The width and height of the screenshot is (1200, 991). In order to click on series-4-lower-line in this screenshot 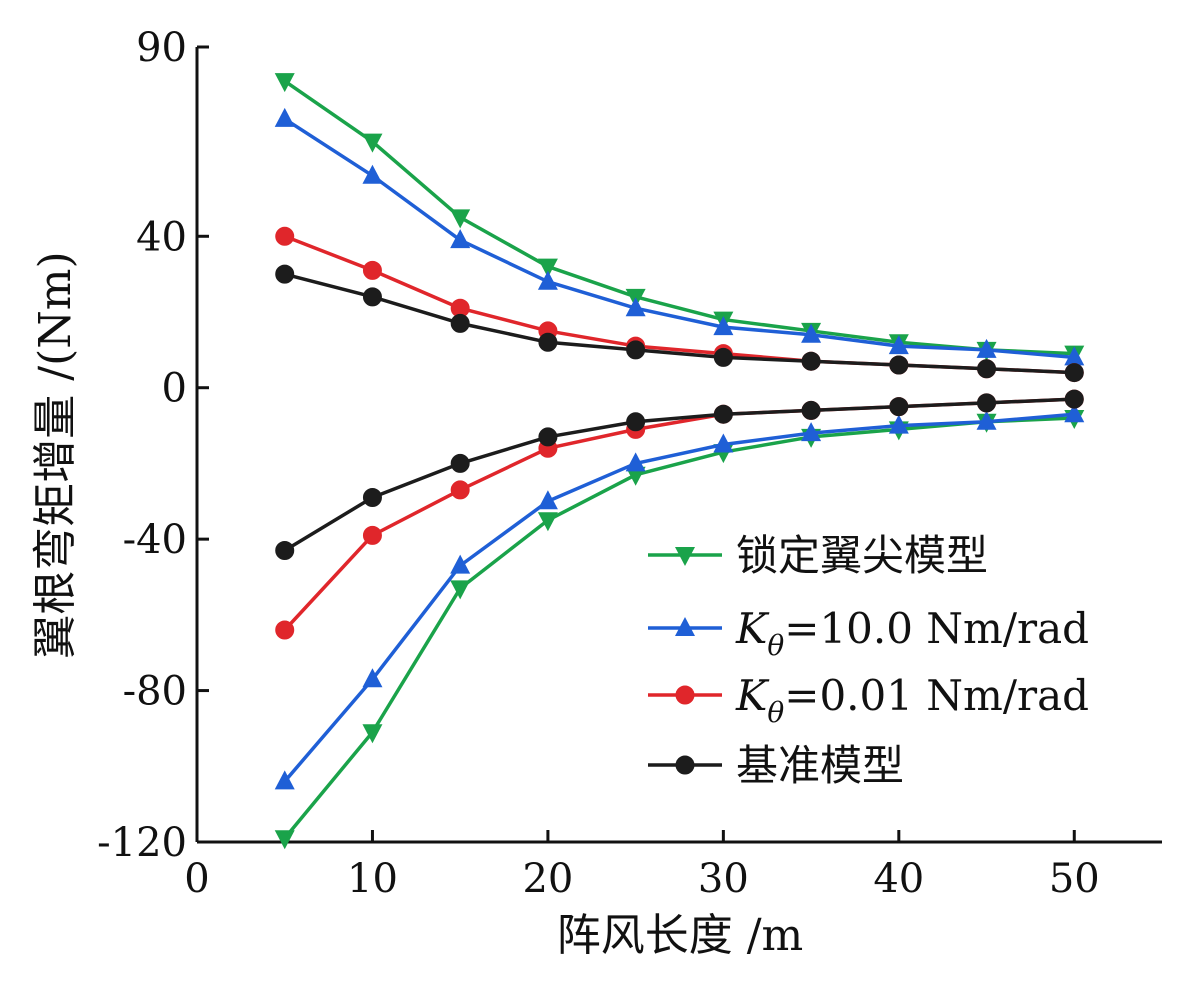, I will do `click(679, 474)`.